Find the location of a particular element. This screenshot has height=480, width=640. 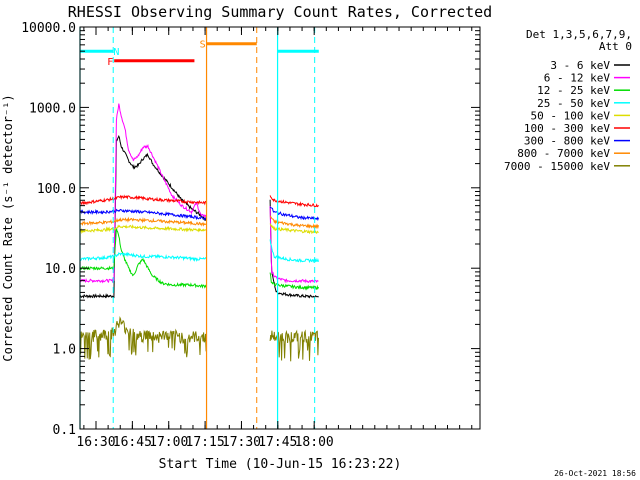

flag-label-N: N is located at coordinates (116, 52).